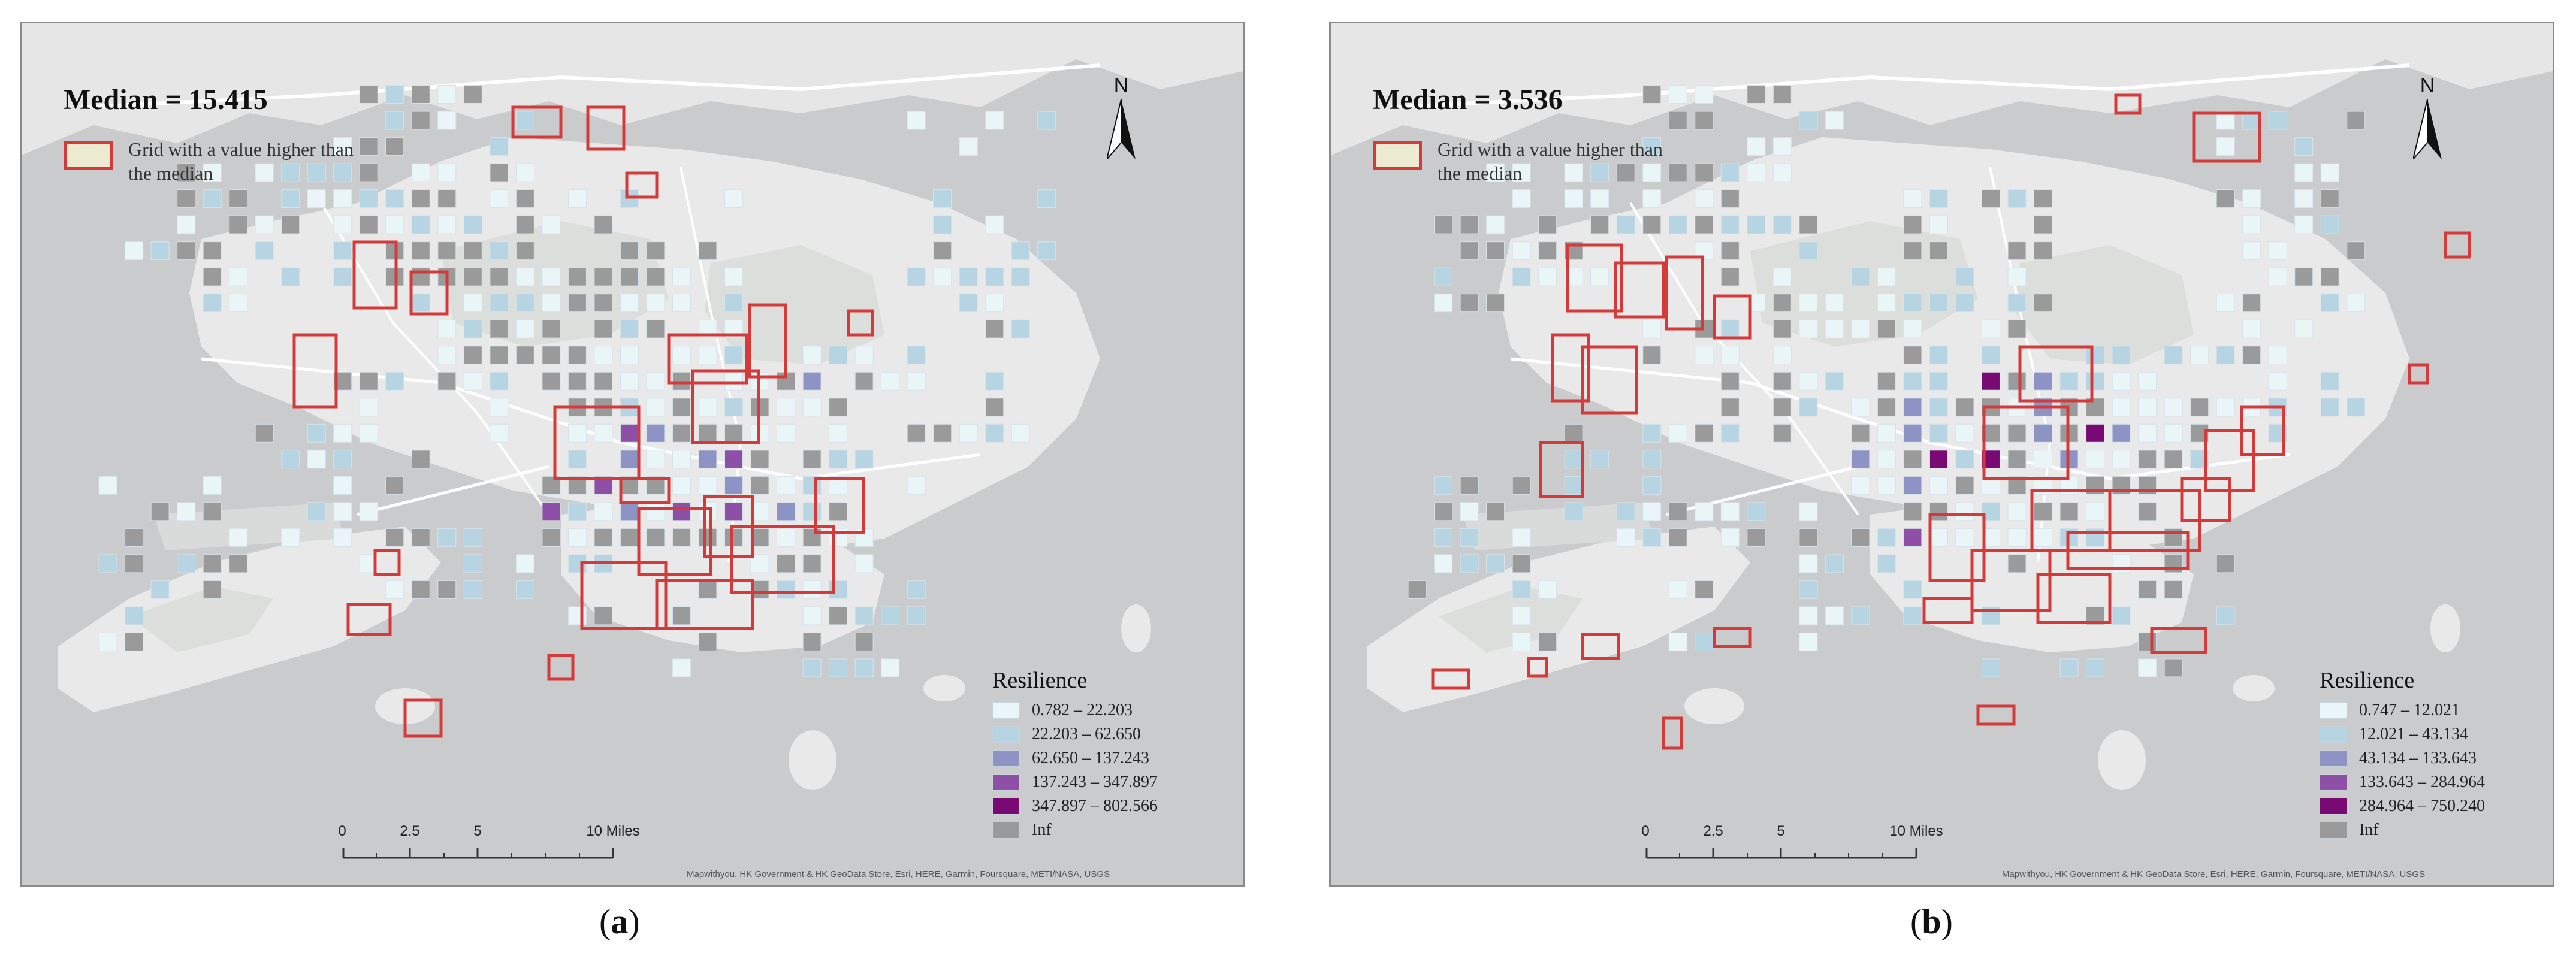  What do you see at coordinates (1932, 921) in the screenshot?
I see `caption-letter: b` at bounding box center [1932, 921].